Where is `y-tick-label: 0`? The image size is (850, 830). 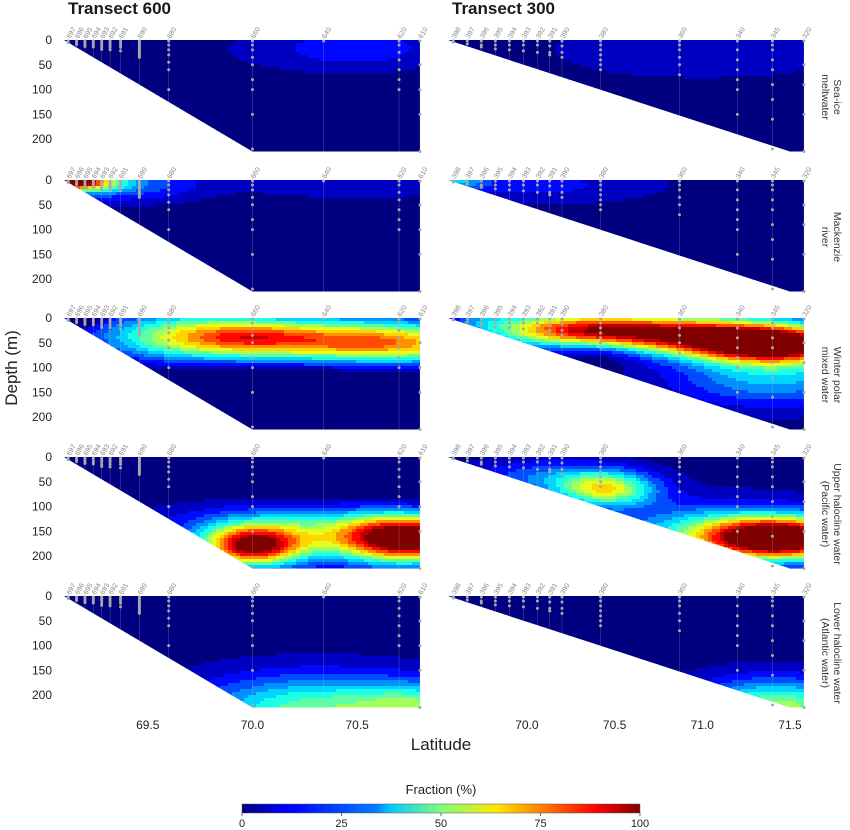
y-tick-label: 0 is located at coordinates (48, 40).